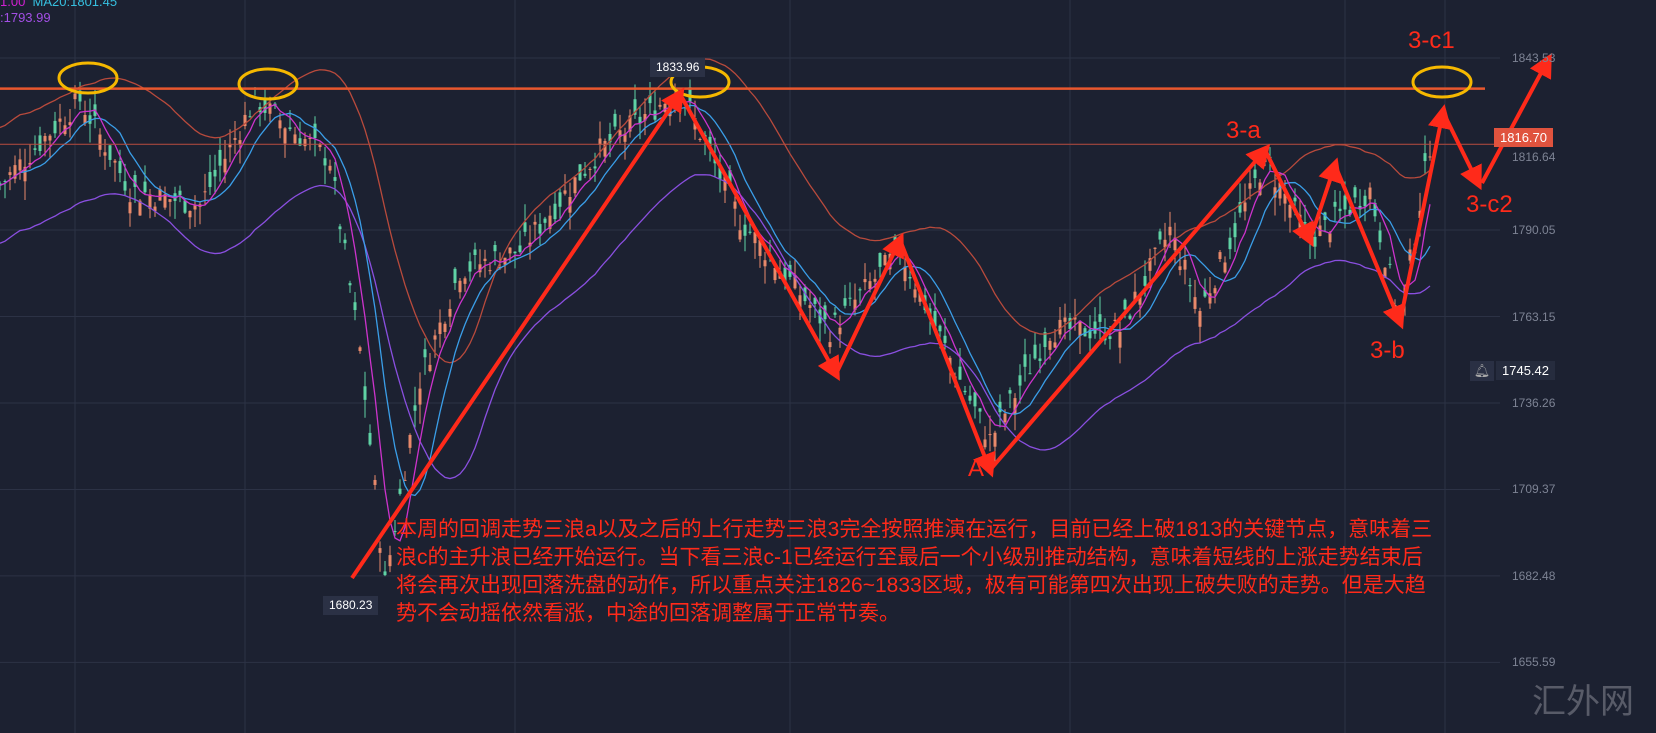 This screenshot has height=733, width=1656. Describe the element at coordinates (1243, 130) in the screenshot. I see `label-3-a: 3-a` at that location.